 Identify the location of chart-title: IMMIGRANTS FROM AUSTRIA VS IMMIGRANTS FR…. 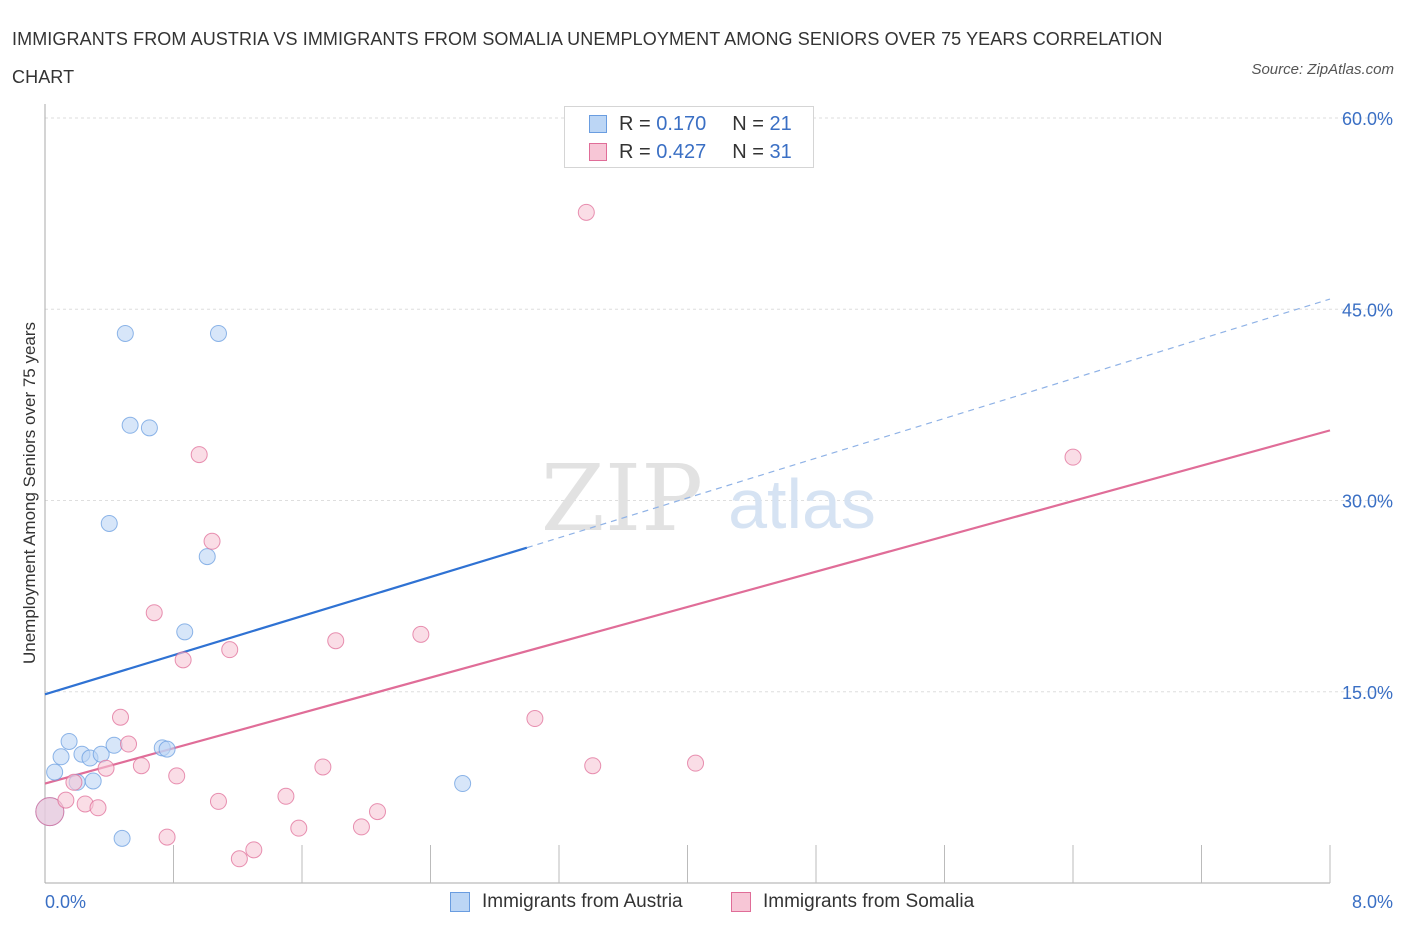
(587, 58).